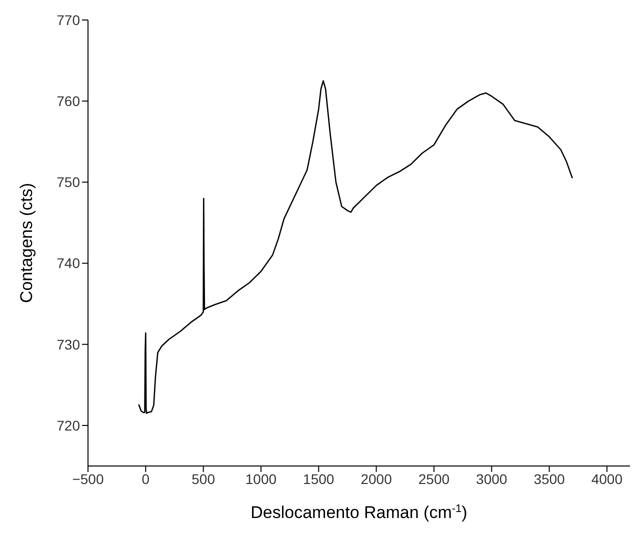 This screenshot has height=546, width=640. I want to click on y-tick-label: 750, so click(68, 182).